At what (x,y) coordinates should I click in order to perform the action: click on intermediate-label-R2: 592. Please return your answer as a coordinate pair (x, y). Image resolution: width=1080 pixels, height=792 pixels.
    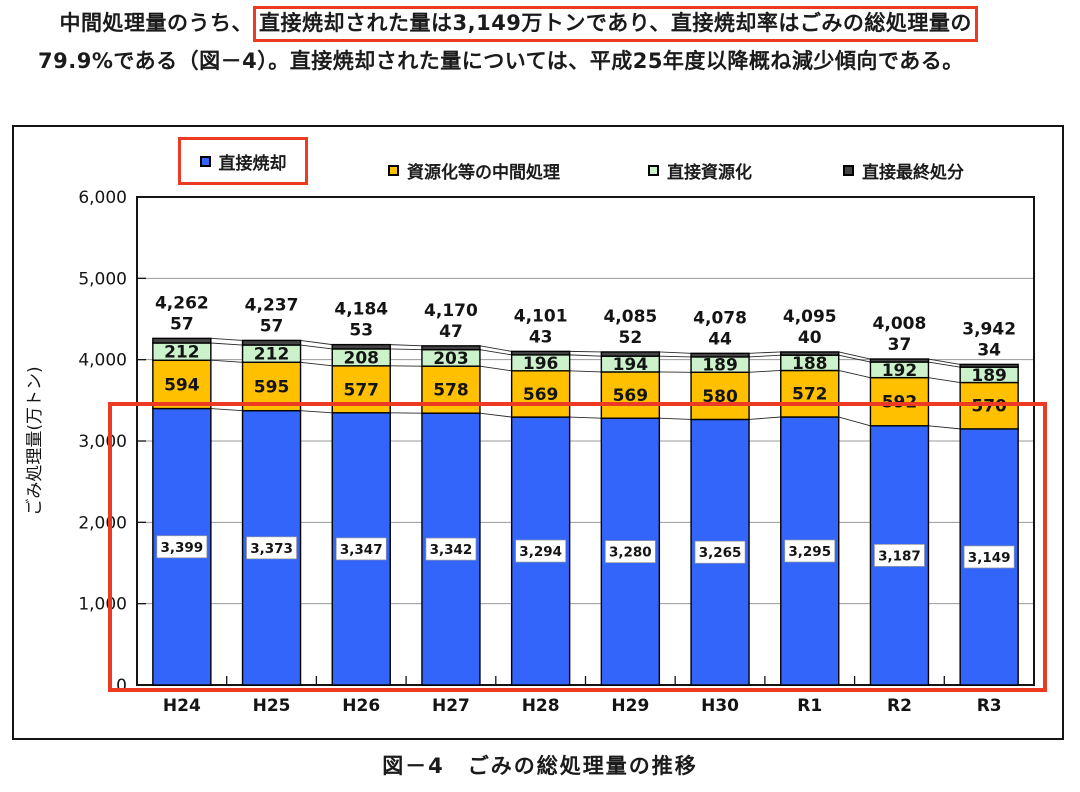
    Looking at the image, I should click on (900, 403).